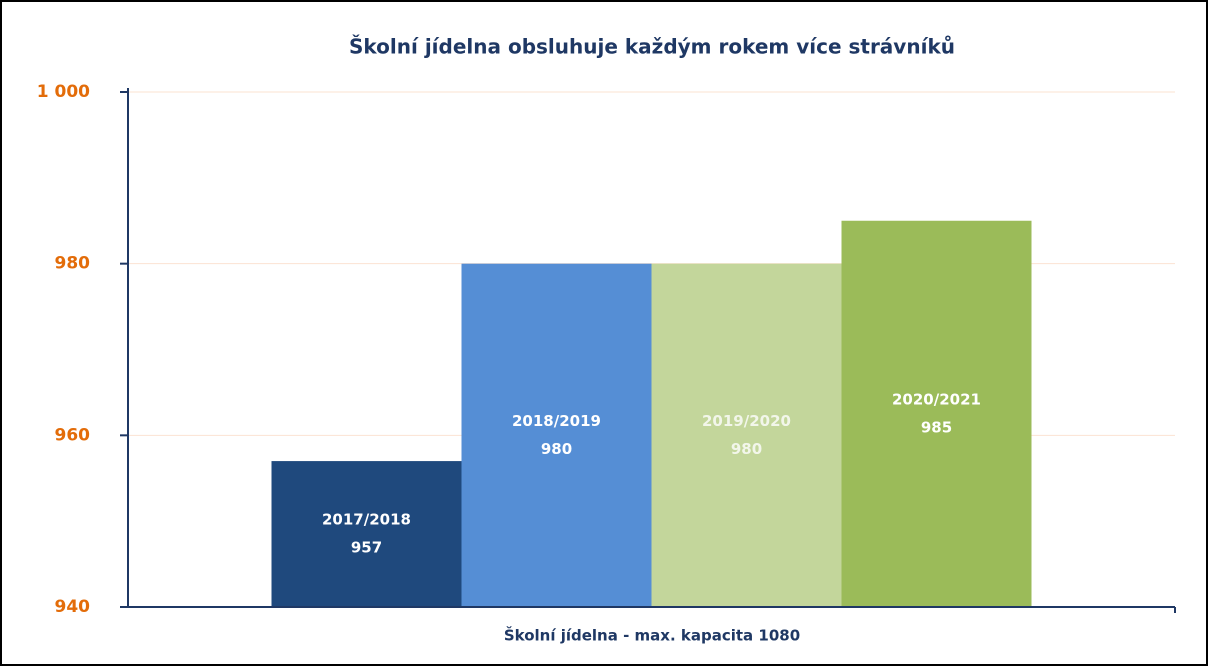 This screenshot has height=666, width=1208. I want to click on bar-category-label: 2018/2019, so click(556, 421).